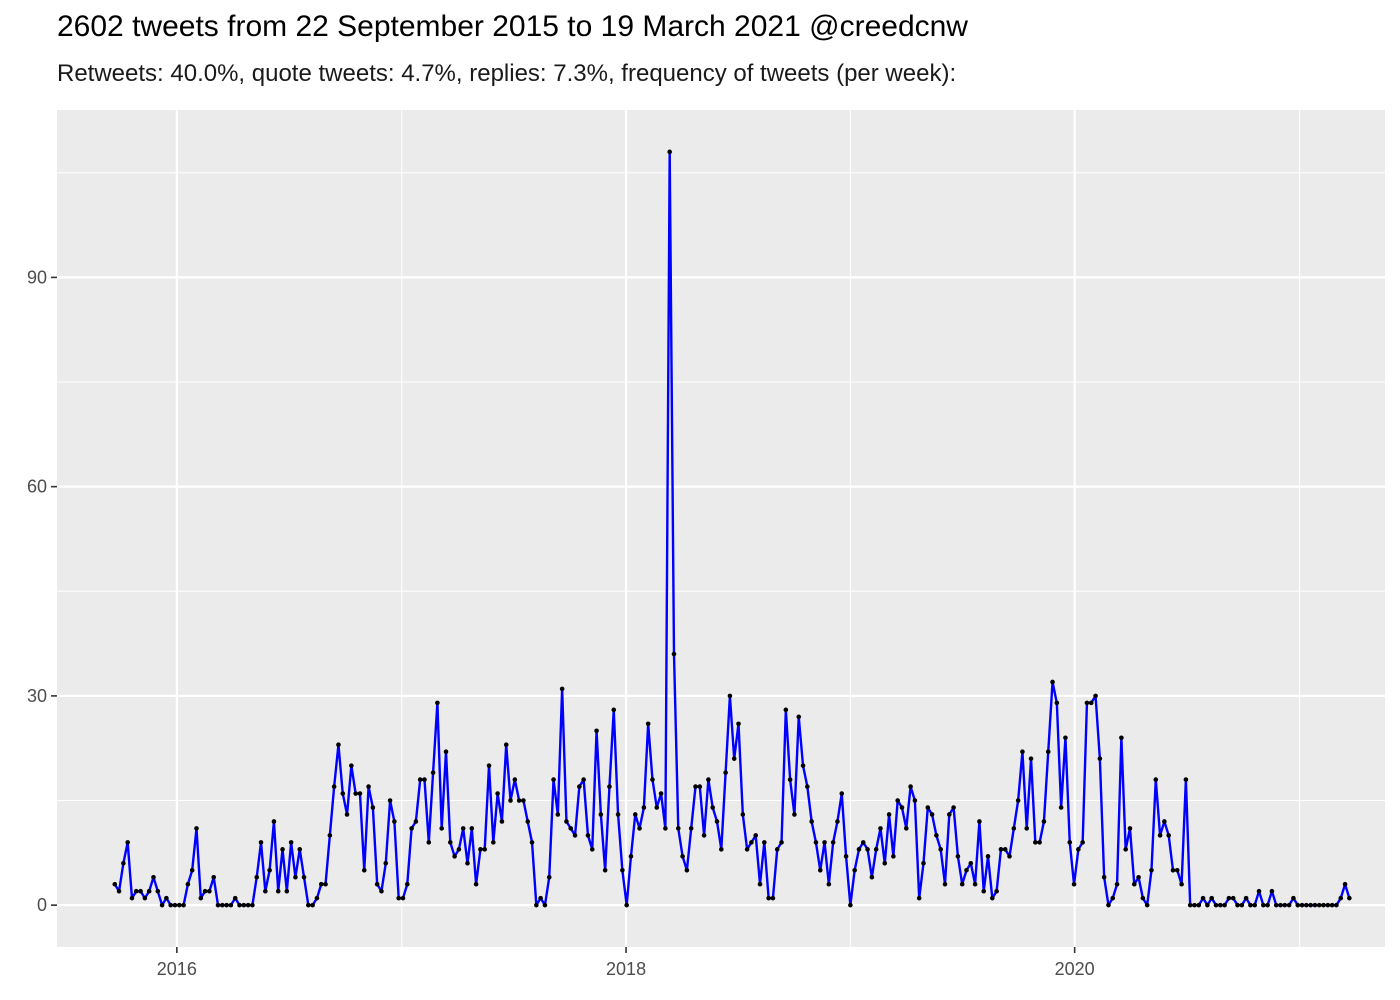 The height and width of the screenshot is (1000, 1400). I want to click on y-axis: 0 30 60 90, so click(42, 591).